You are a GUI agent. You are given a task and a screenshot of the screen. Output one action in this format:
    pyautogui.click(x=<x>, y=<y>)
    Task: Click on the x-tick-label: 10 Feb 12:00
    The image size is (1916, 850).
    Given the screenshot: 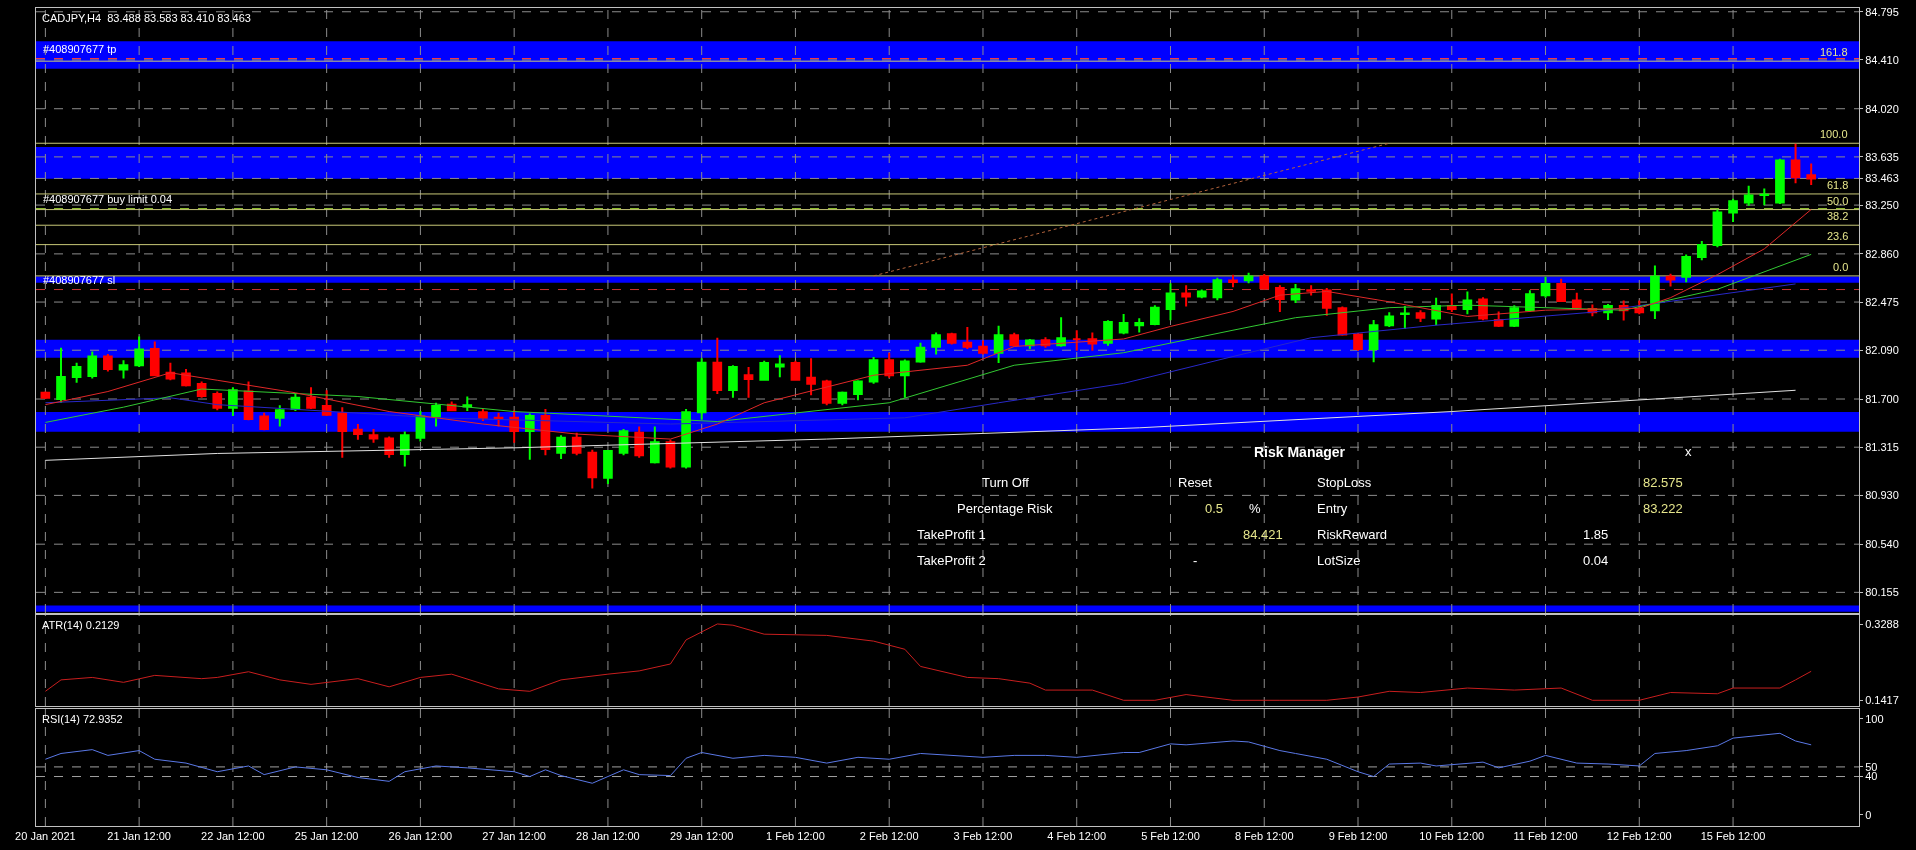 What is the action you would take?
    pyautogui.click(x=1452, y=836)
    